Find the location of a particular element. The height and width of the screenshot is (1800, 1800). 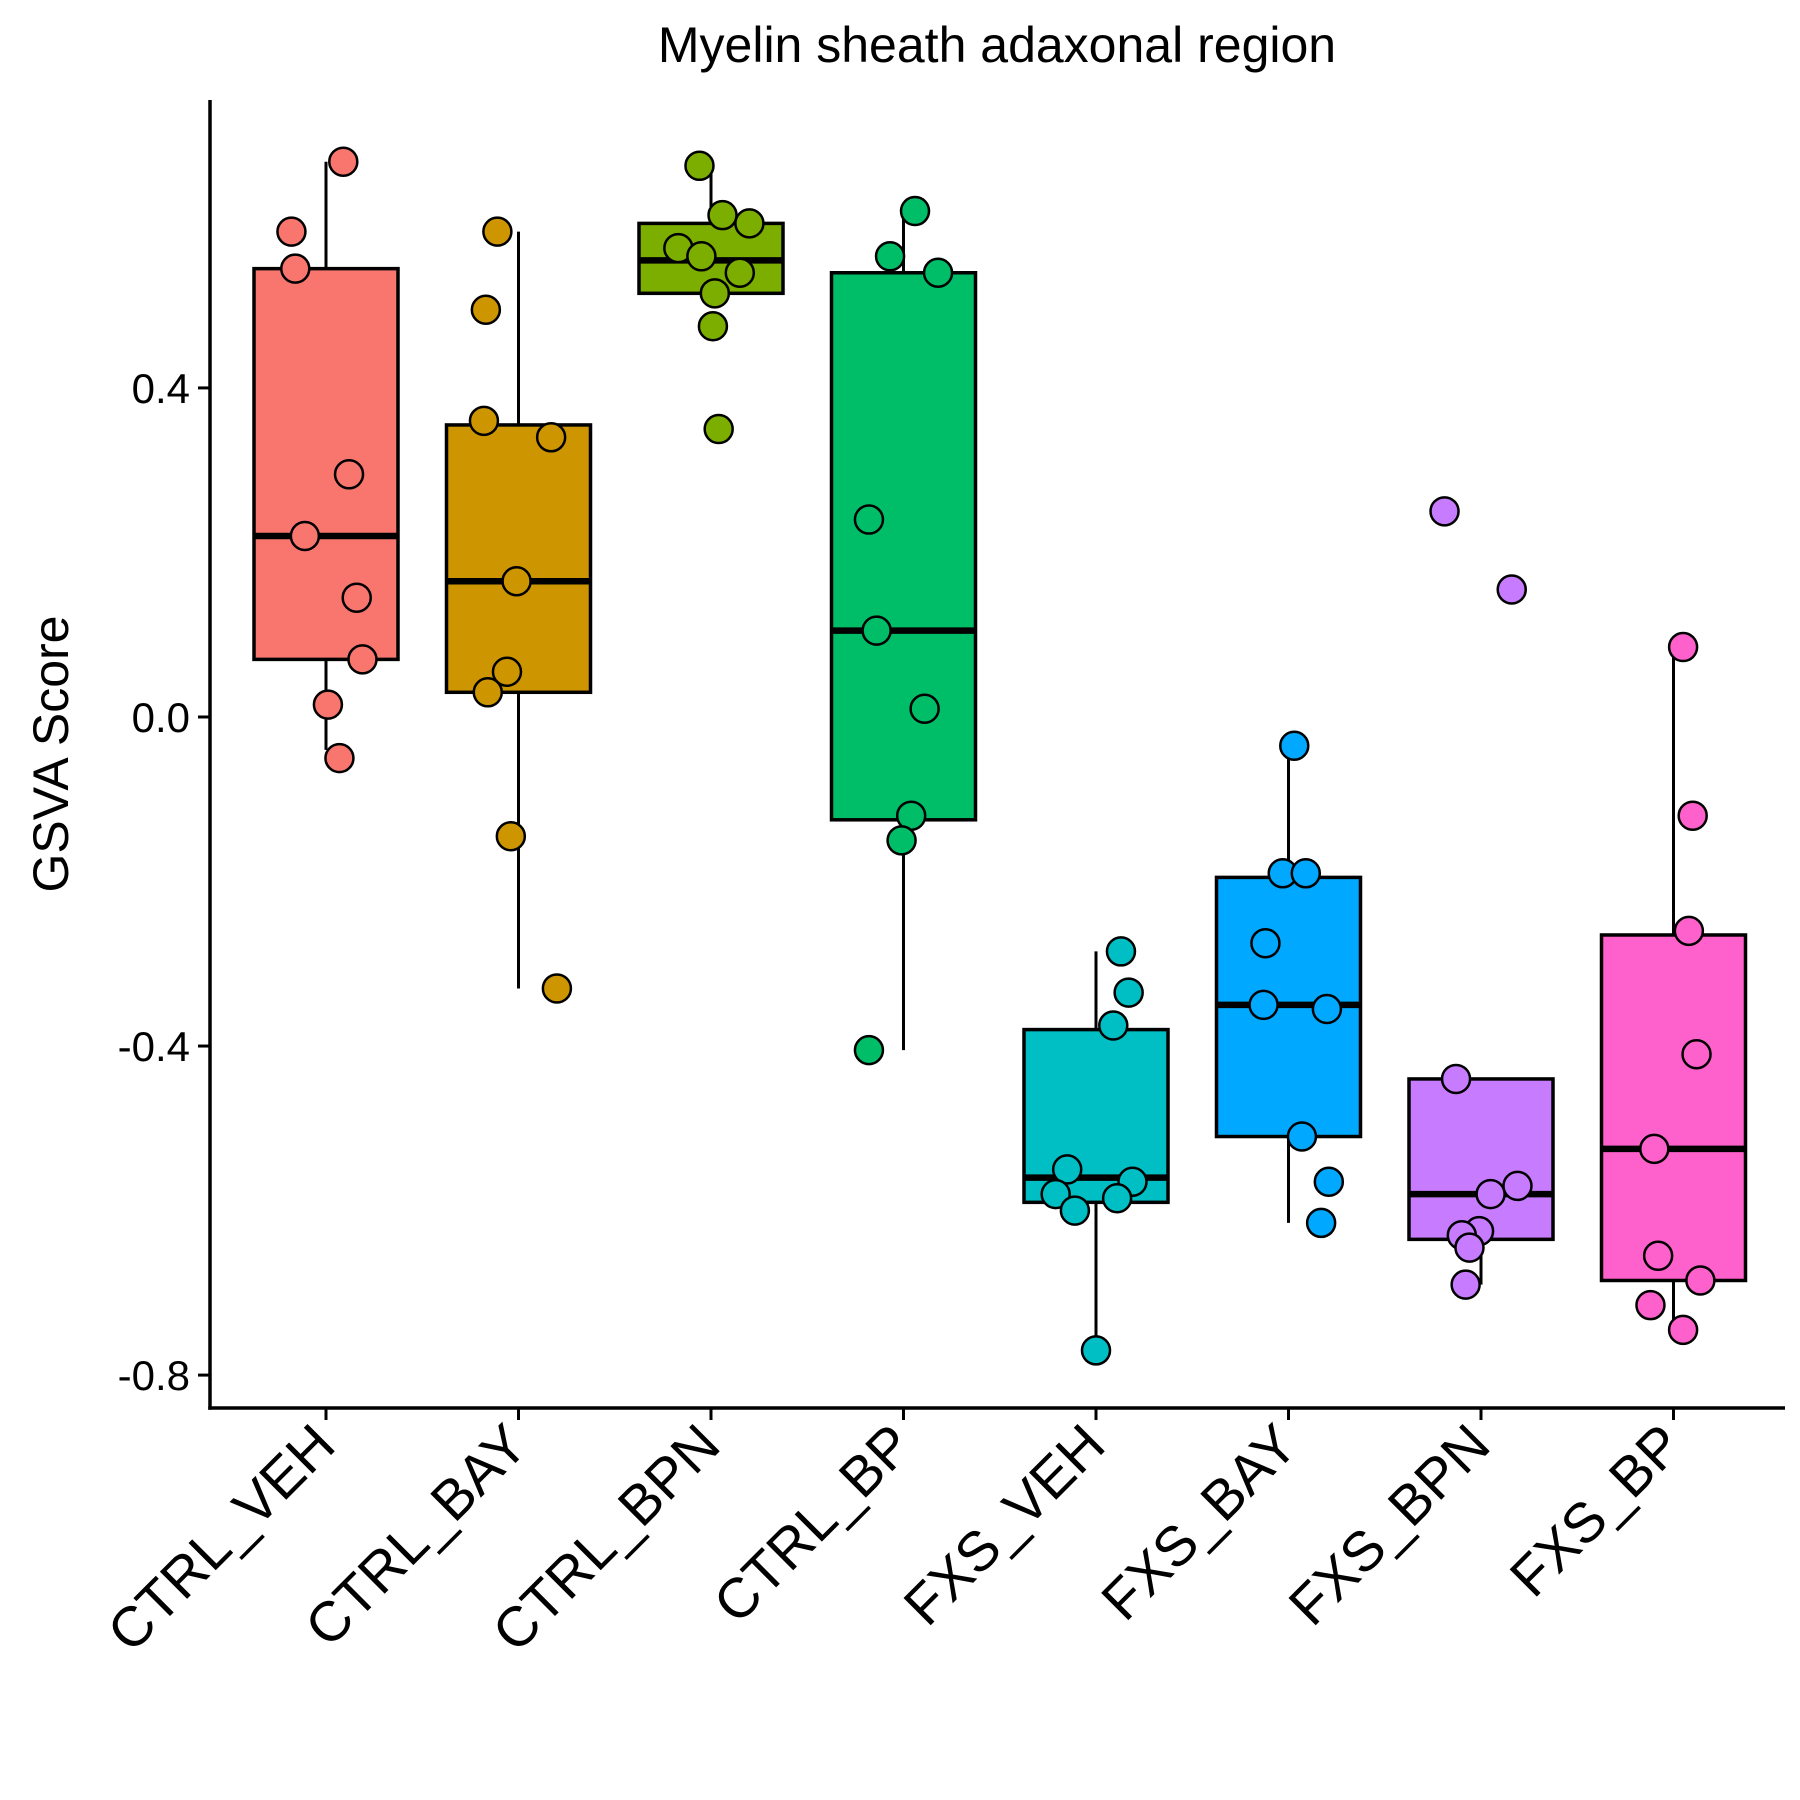

box-group-ctrl-veh is located at coordinates (326, 460).